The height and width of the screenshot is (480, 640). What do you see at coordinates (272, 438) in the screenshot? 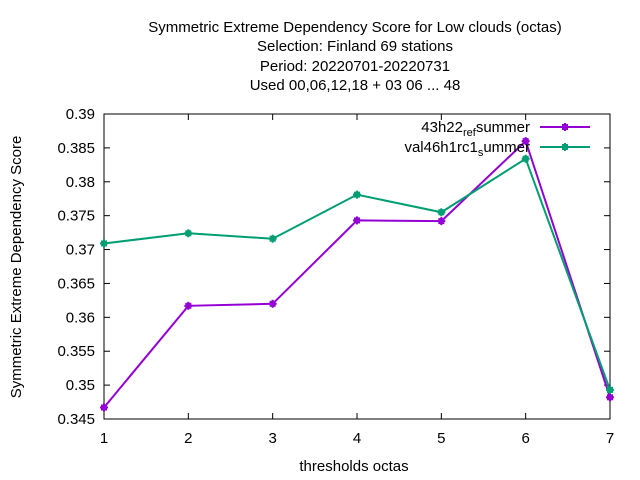
I see `x-tick-label: 3` at bounding box center [272, 438].